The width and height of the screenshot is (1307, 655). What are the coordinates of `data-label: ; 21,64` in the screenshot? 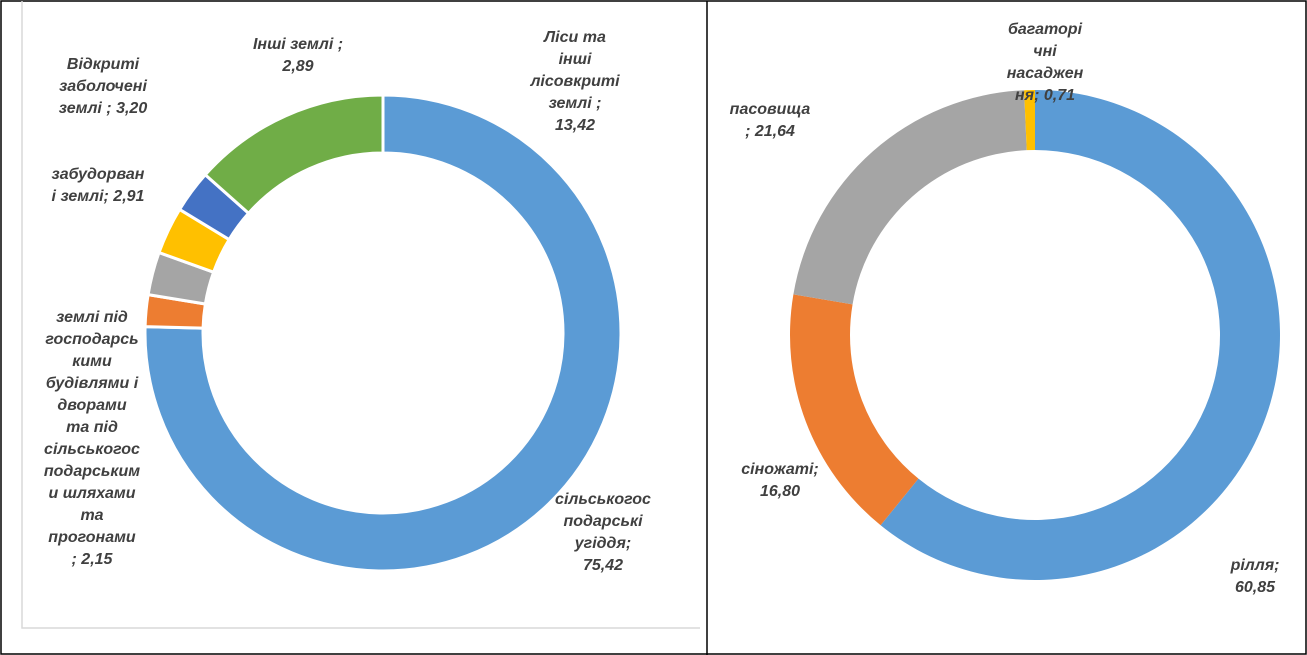 It's located at (770, 131).